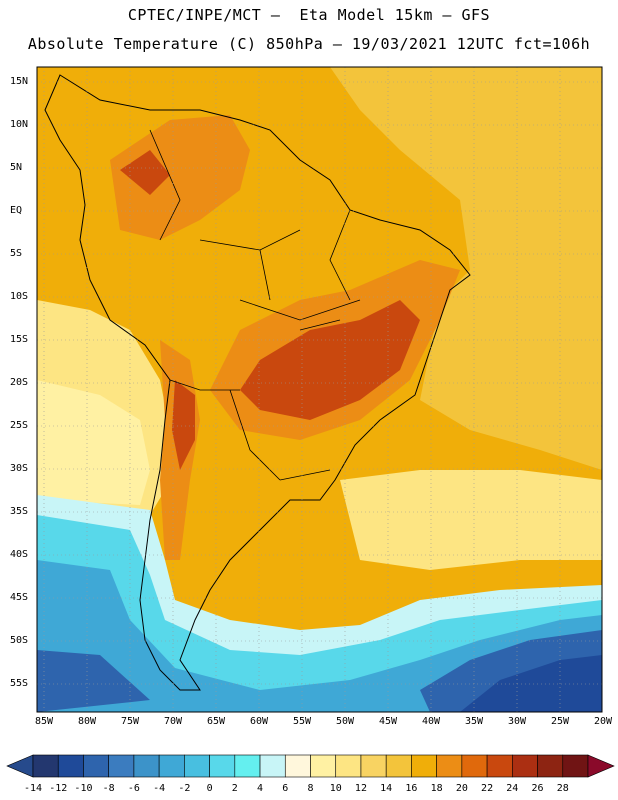 This screenshot has height=800, width=618. I want to click on colorbar-label: 24, so click(512, 788).